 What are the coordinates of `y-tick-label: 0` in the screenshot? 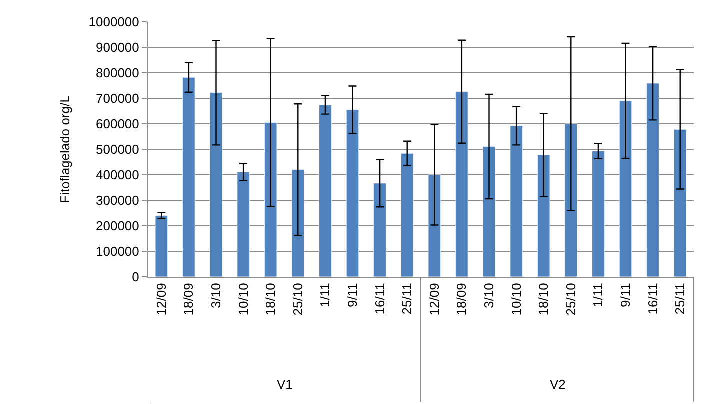 It's located at (136, 277).